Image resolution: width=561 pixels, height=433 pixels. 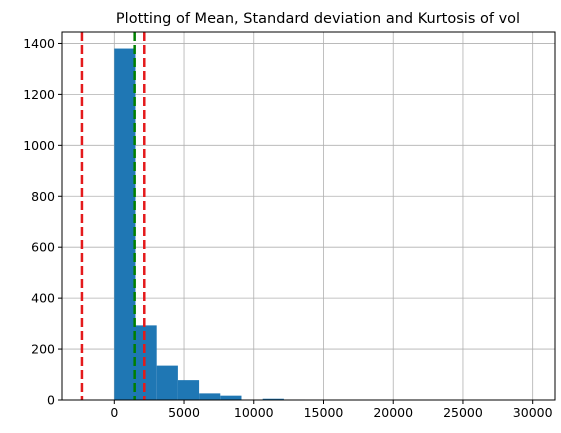 I want to click on y-tick-label: 1200, so click(x=39, y=94).